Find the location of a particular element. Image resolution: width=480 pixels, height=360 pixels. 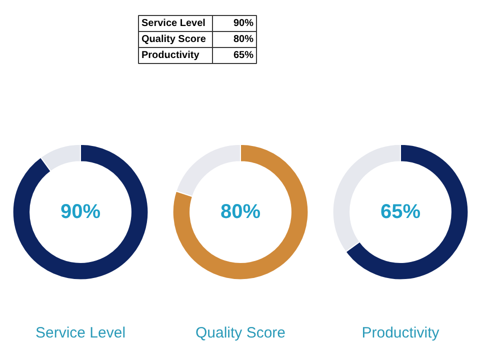

data-label: 90% is located at coordinates (80, 212).